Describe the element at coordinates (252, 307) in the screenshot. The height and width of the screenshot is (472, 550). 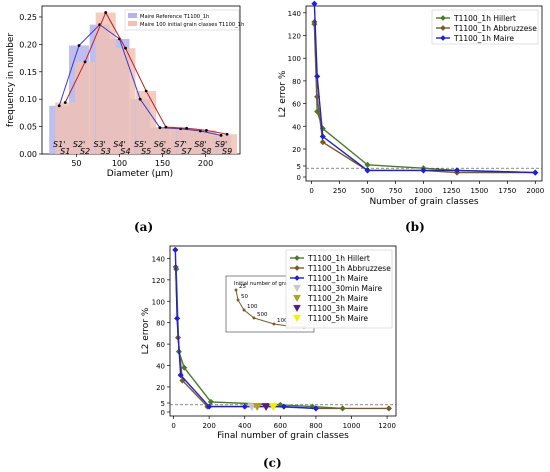
I see `inset-label-2: 100` at that location.